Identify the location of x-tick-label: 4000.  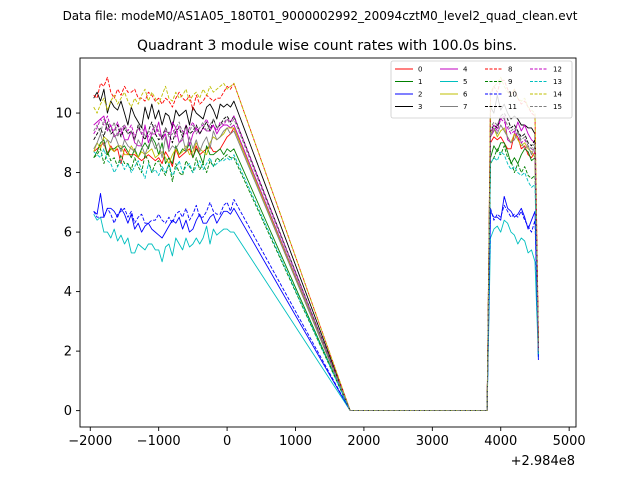
(500, 441).